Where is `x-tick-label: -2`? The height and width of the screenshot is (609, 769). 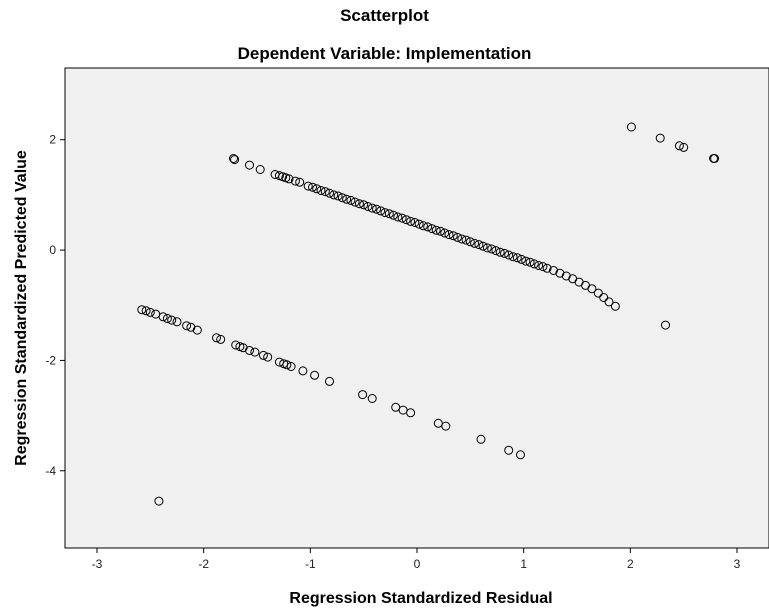 x-tick-label: -2 is located at coordinates (203, 564).